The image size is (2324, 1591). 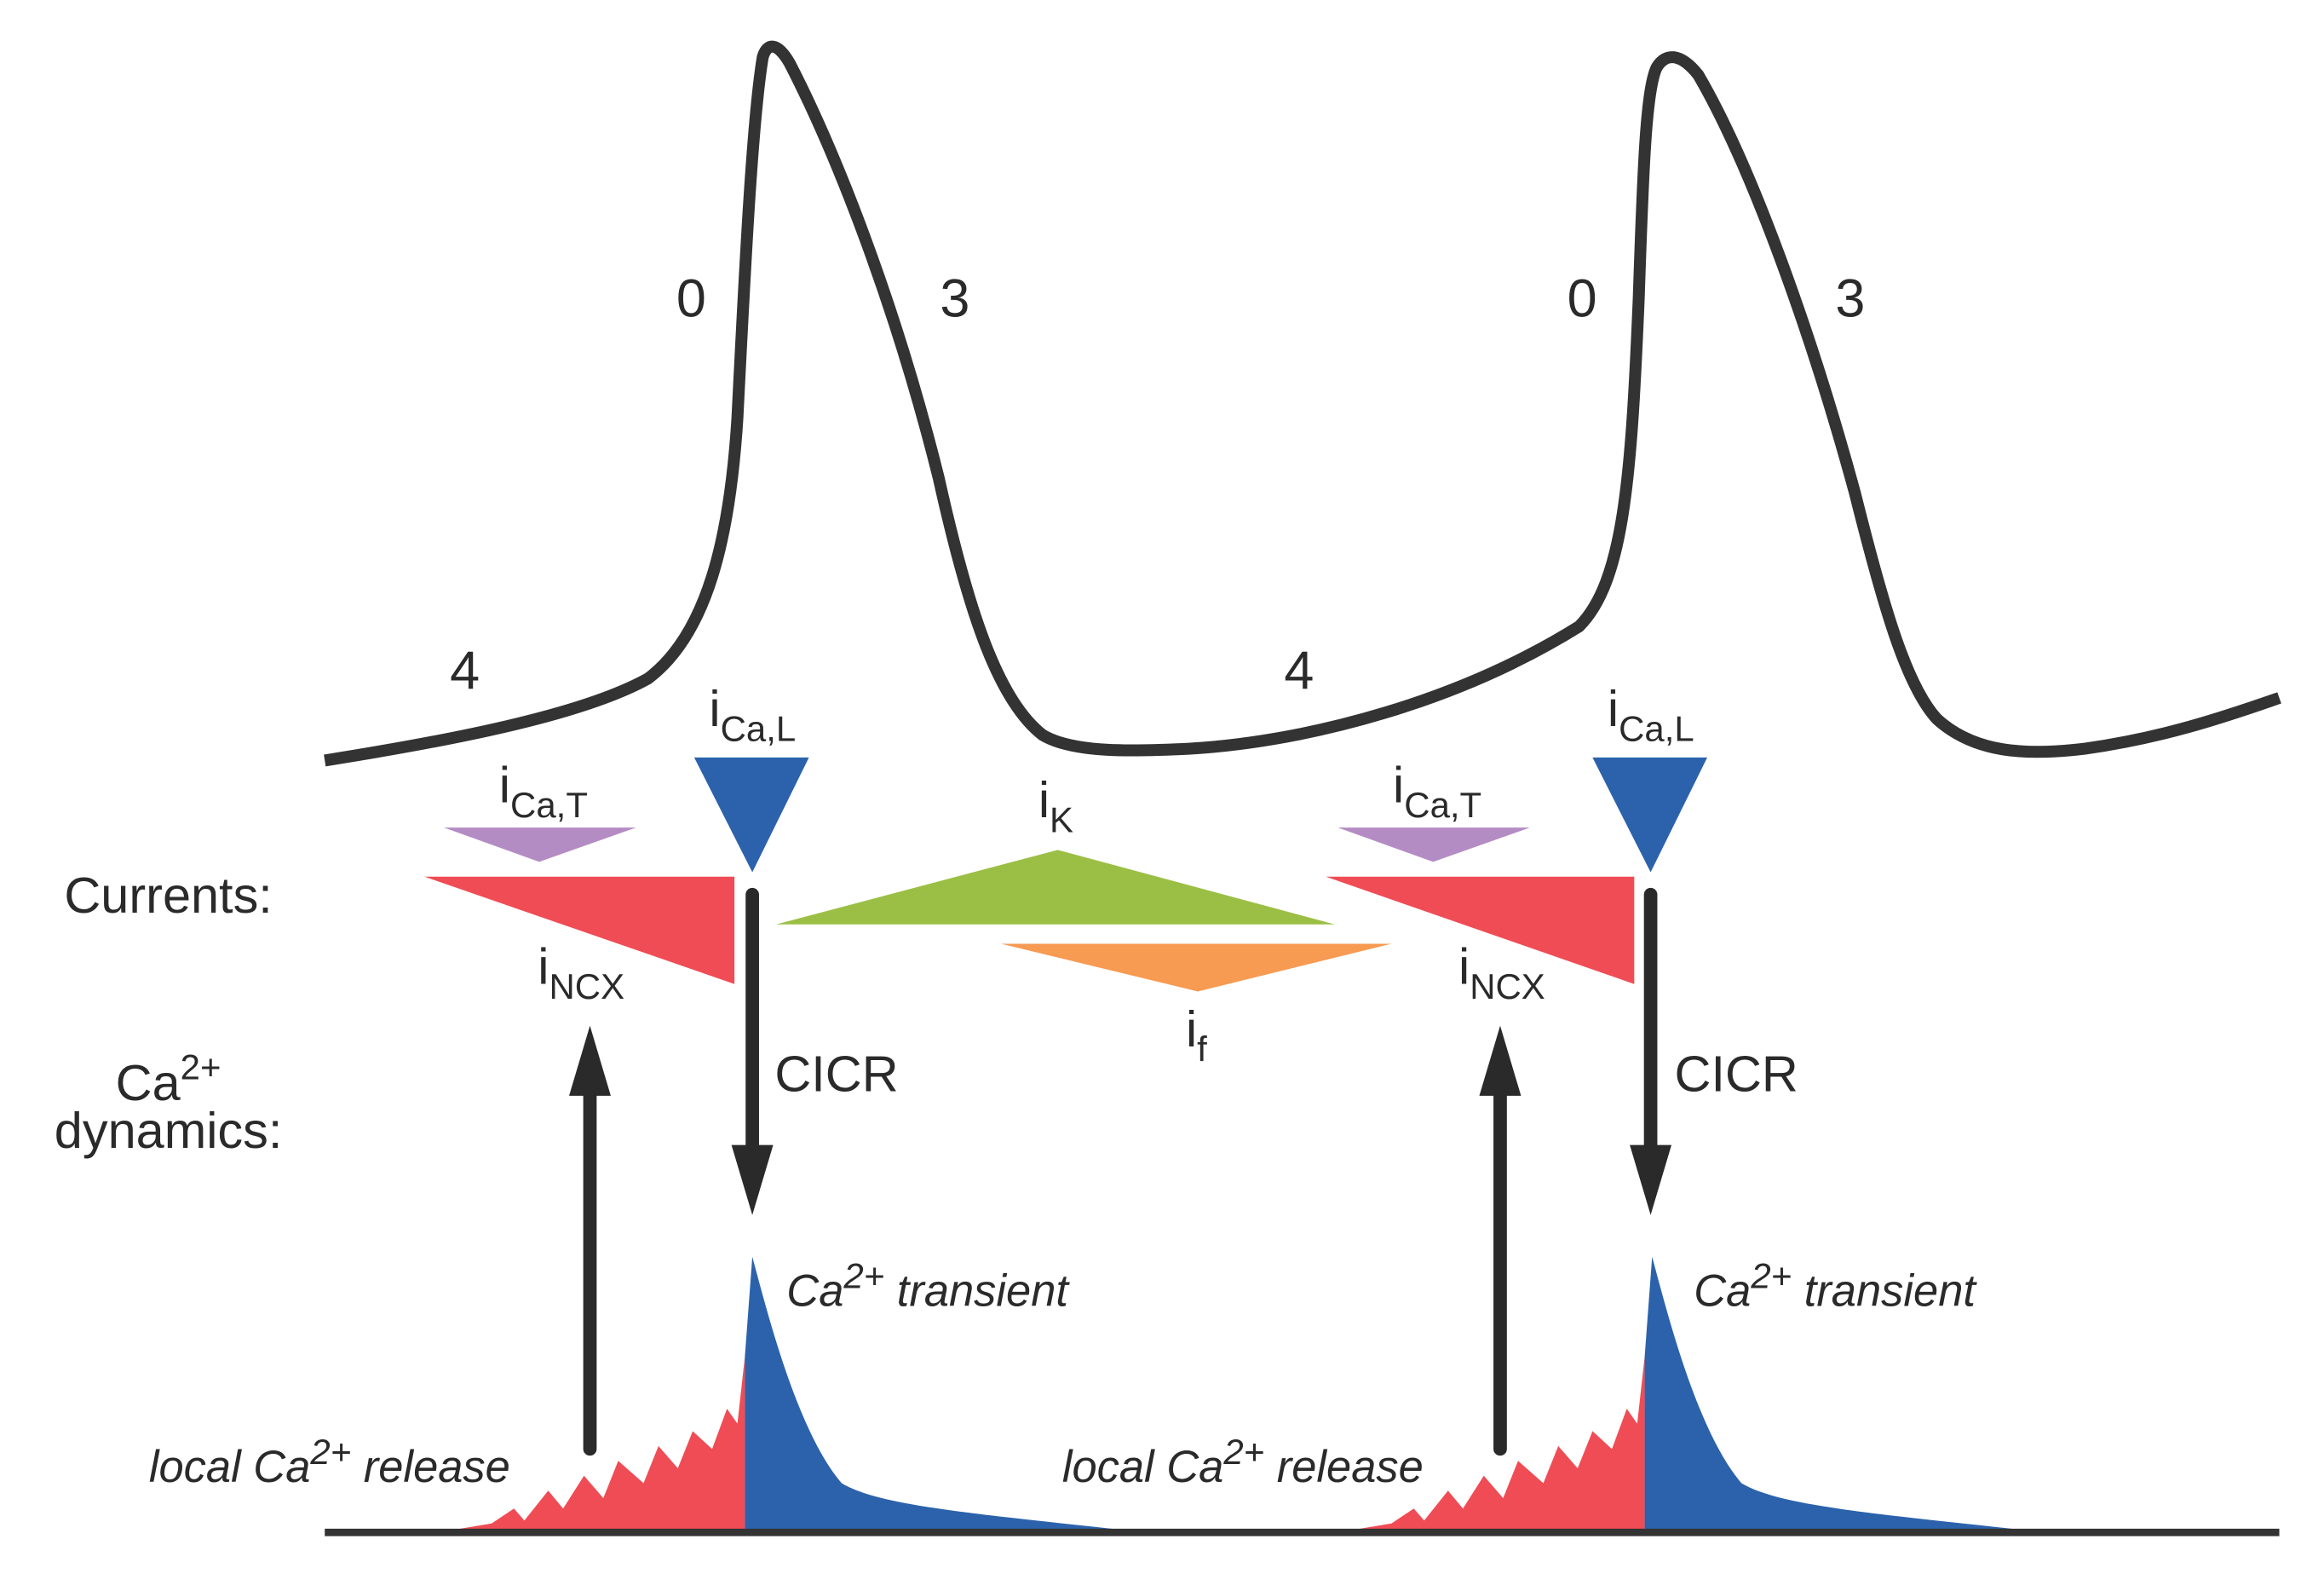 I want to click on i-f-triangle, so click(x=1196, y=967).